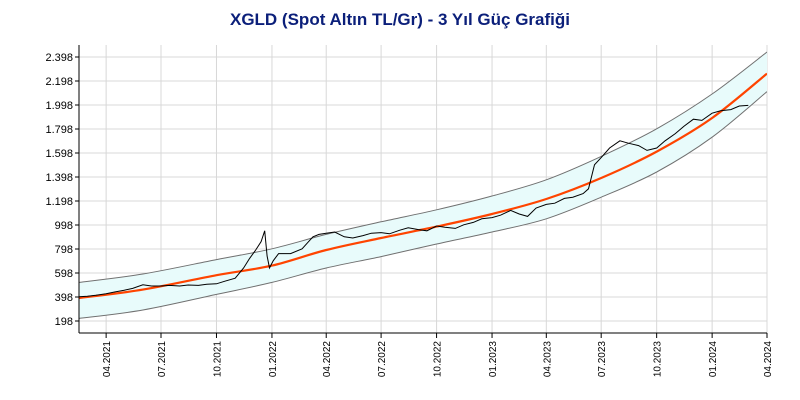 This screenshot has height=400, width=800. Describe the element at coordinates (64, 274) in the screenshot. I see `y-tick-label: 598` at that location.